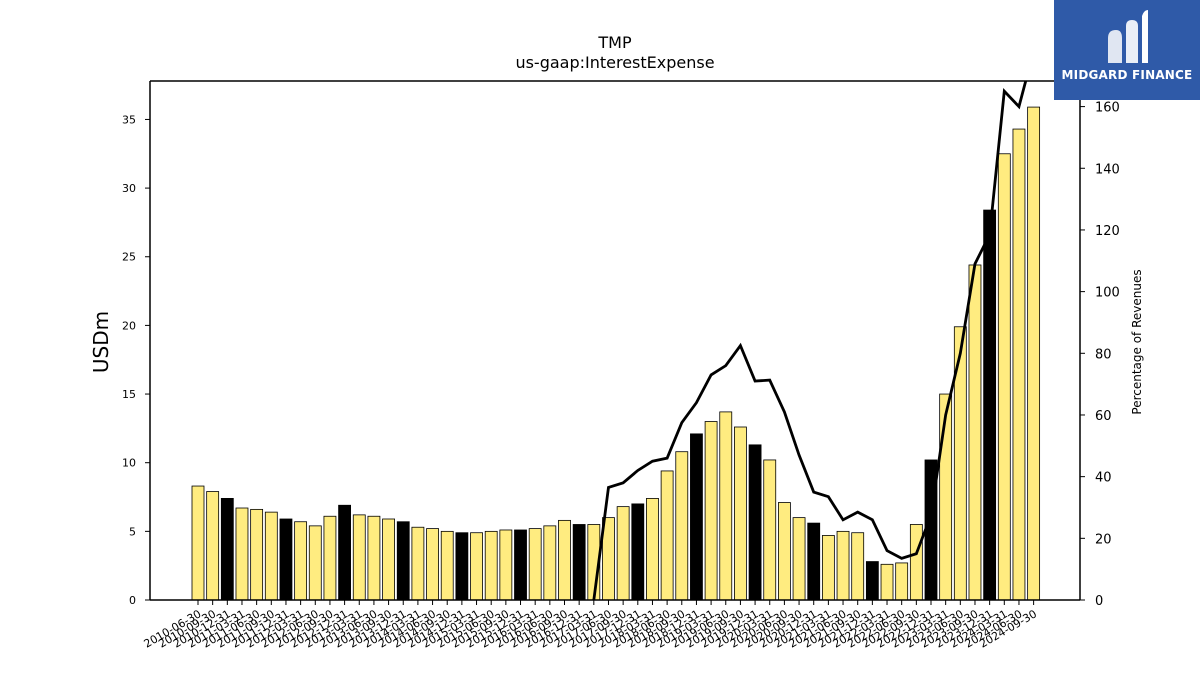 This screenshot has width=1200, height=675. Describe the element at coordinates (1099, 601) in the screenshot. I see `y2-tick-label: 0` at that location.